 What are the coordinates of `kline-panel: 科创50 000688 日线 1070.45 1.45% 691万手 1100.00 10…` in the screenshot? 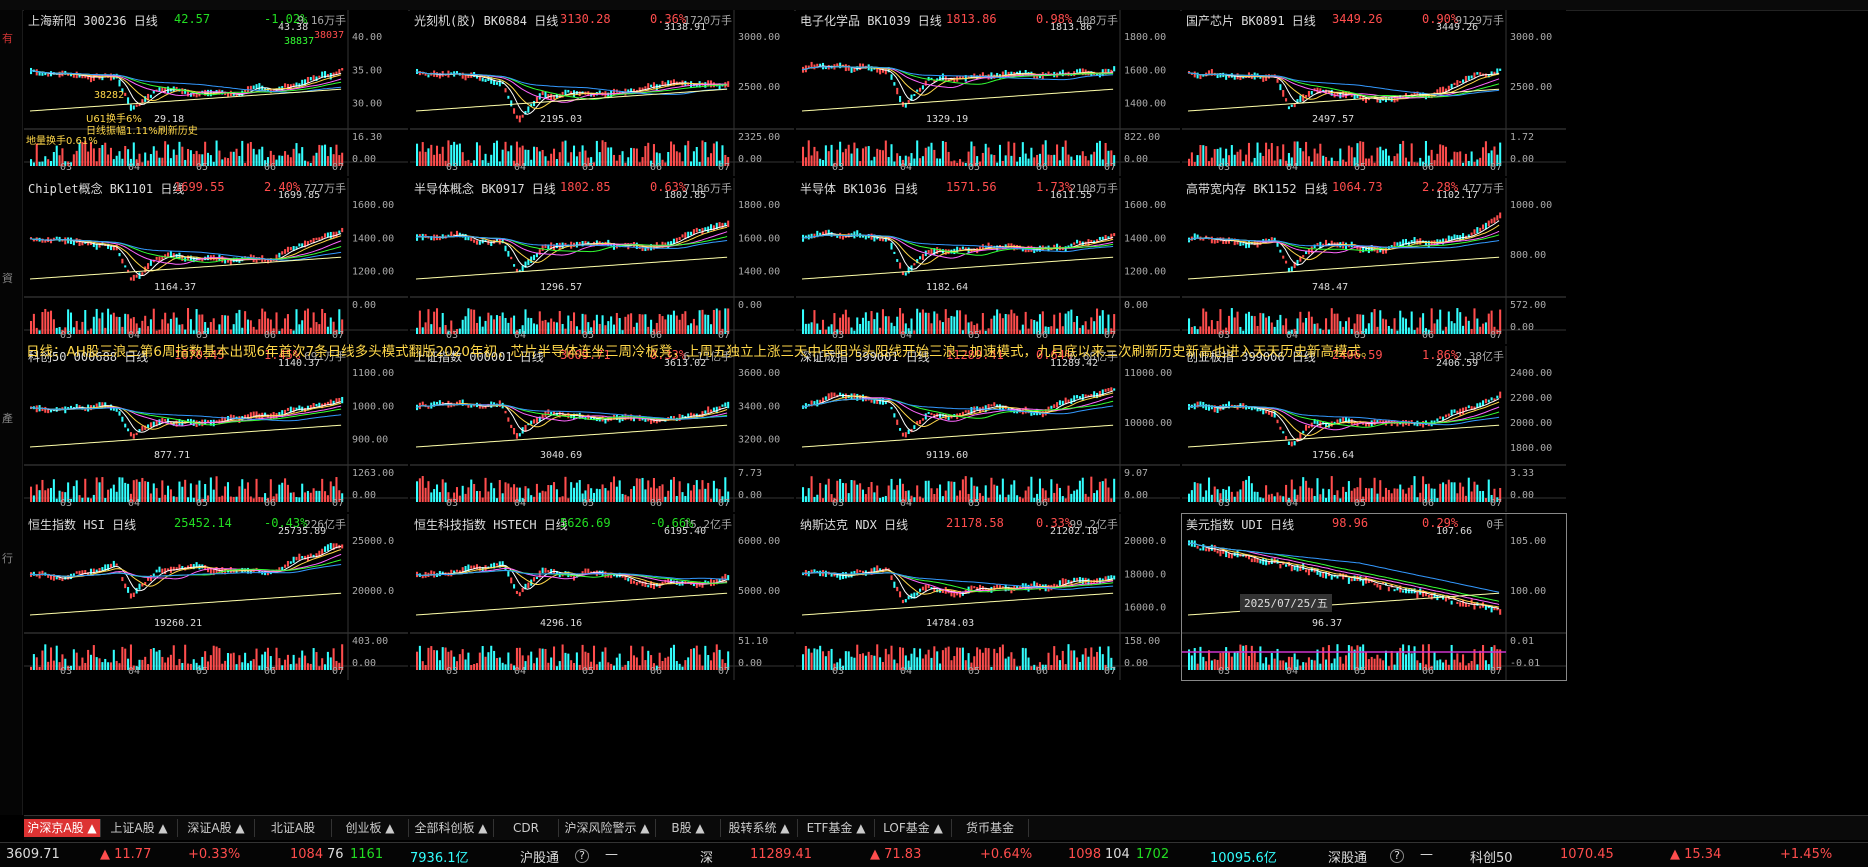 It's located at (216, 429).